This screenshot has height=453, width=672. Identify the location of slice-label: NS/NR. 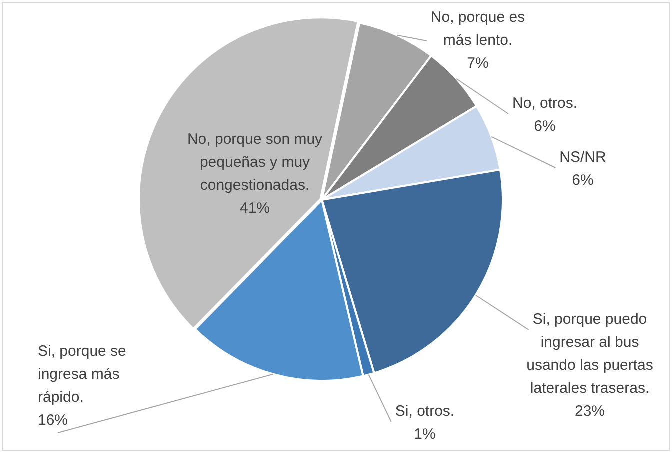
(583, 157).